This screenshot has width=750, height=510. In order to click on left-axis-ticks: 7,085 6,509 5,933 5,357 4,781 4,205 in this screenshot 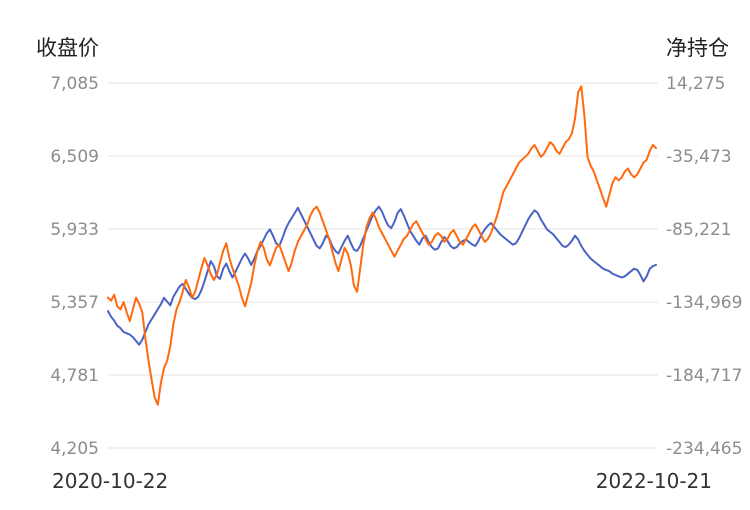, I will do `click(74, 266)`.